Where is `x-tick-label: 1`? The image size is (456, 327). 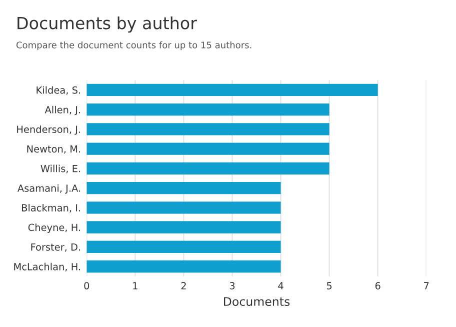
x-tick-label: 1 is located at coordinates (135, 286).